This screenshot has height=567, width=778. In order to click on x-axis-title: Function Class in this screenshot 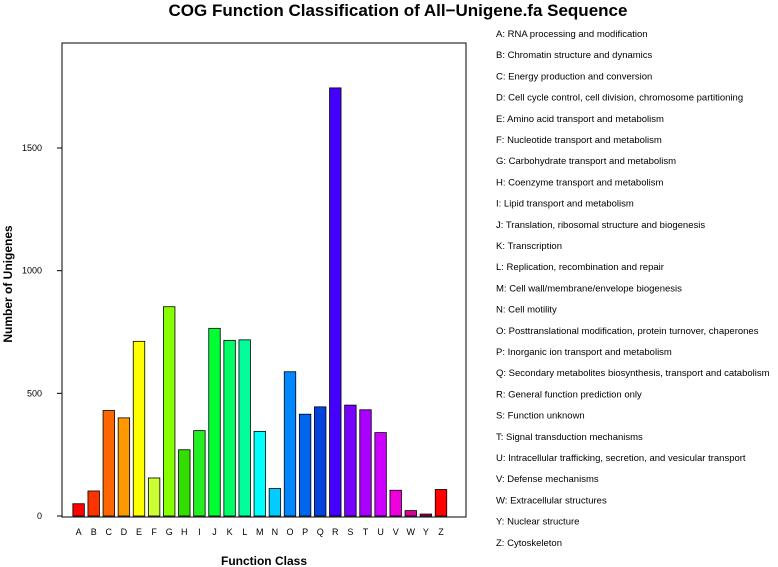, I will do `click(264, 560)`.